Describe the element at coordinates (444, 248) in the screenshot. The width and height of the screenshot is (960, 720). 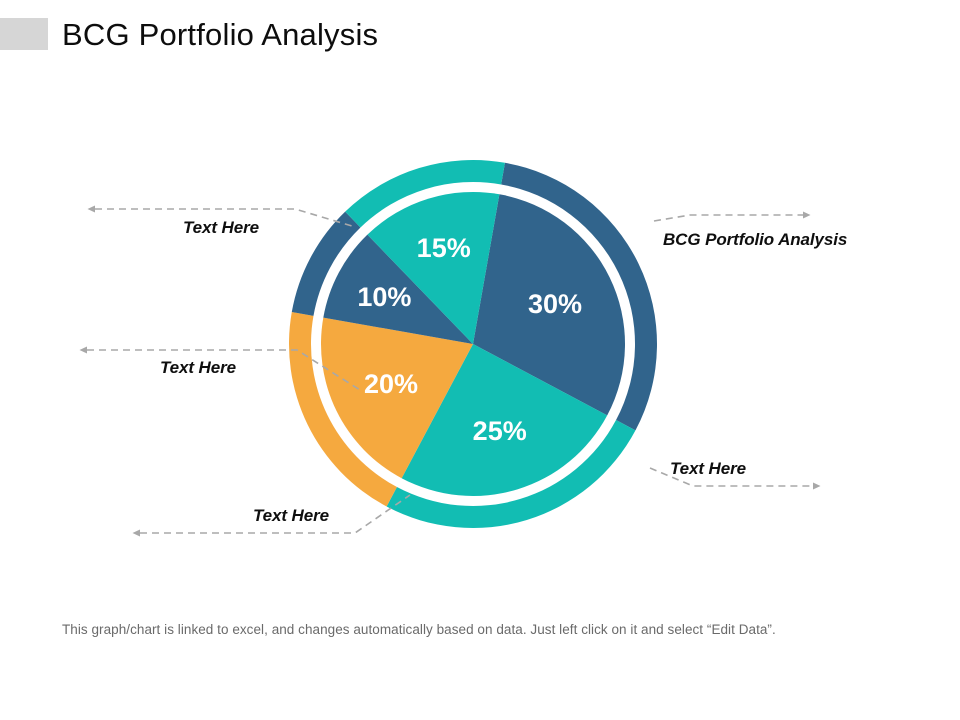
I see `slice-value-label: 15%` at that location.